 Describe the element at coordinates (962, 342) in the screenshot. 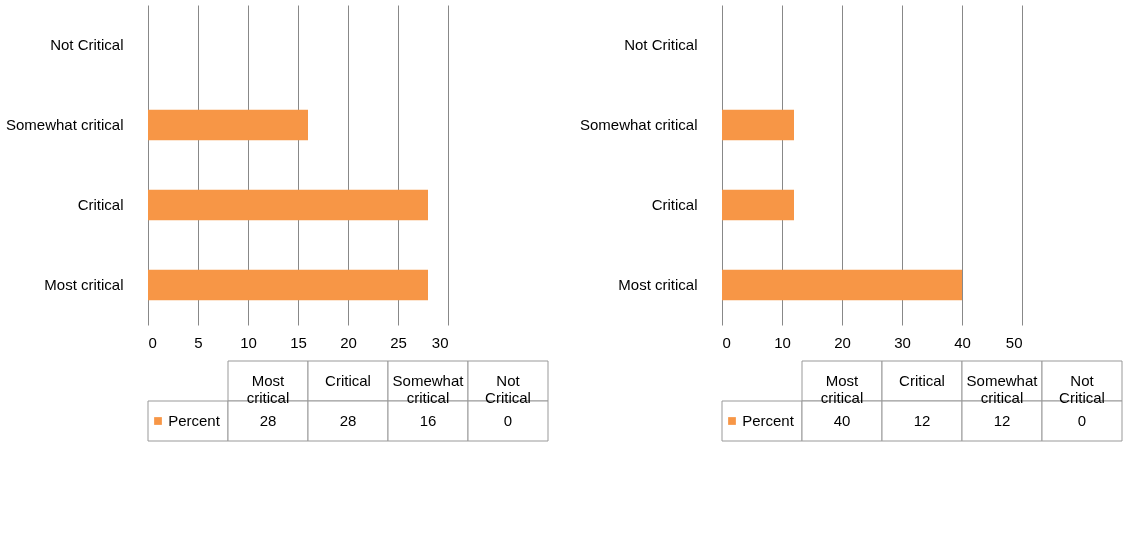

I see `x-tick-label: 40` at that location.